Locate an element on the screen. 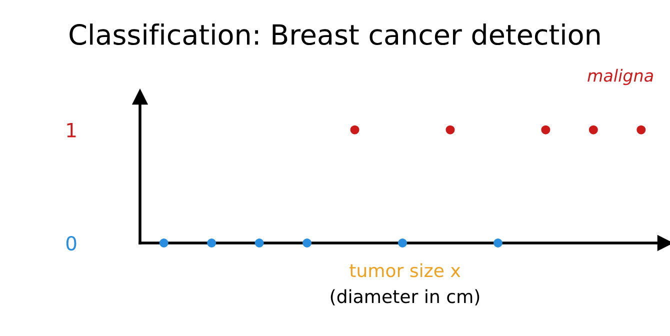  chart-title: Classification: Breast cancer detection is located at coordinates (335, 35).